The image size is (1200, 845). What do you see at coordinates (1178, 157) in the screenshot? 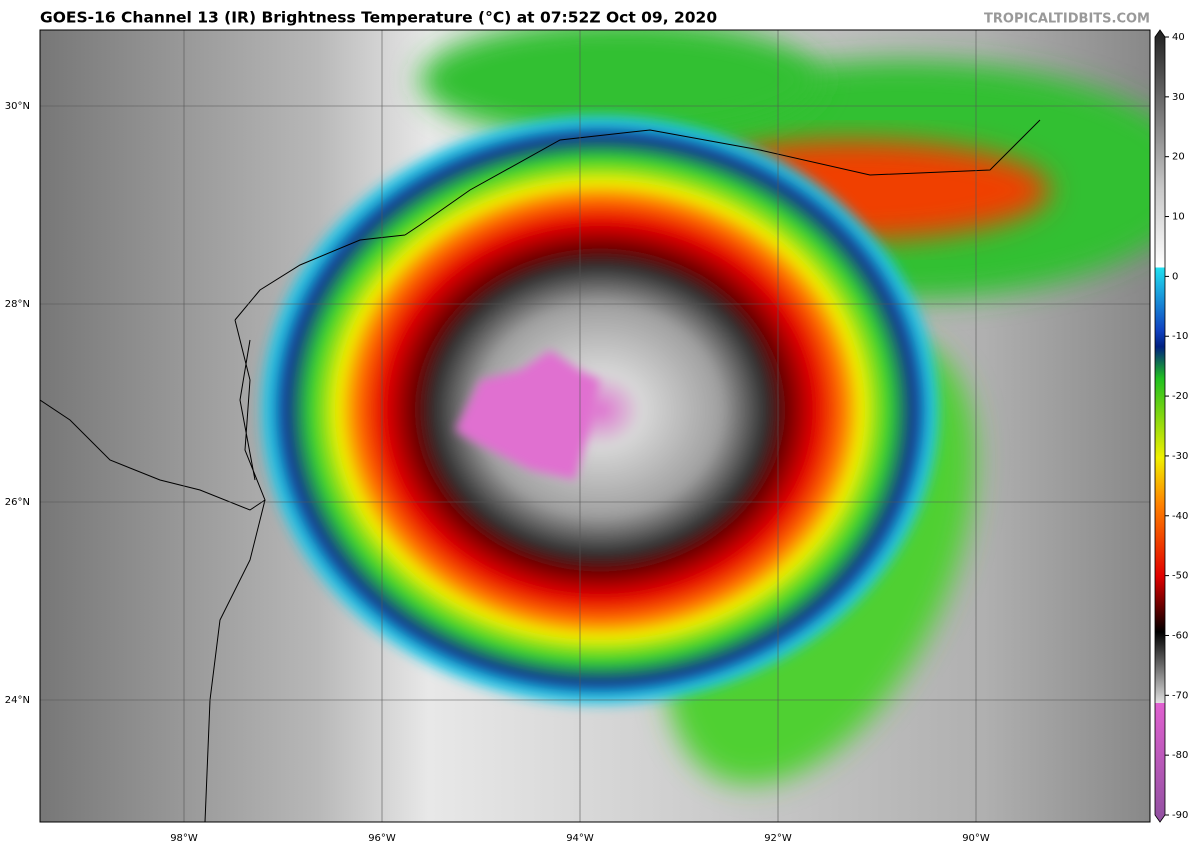
I see `colorbar-tick-label: 20` at bounding box center [1178, 157].